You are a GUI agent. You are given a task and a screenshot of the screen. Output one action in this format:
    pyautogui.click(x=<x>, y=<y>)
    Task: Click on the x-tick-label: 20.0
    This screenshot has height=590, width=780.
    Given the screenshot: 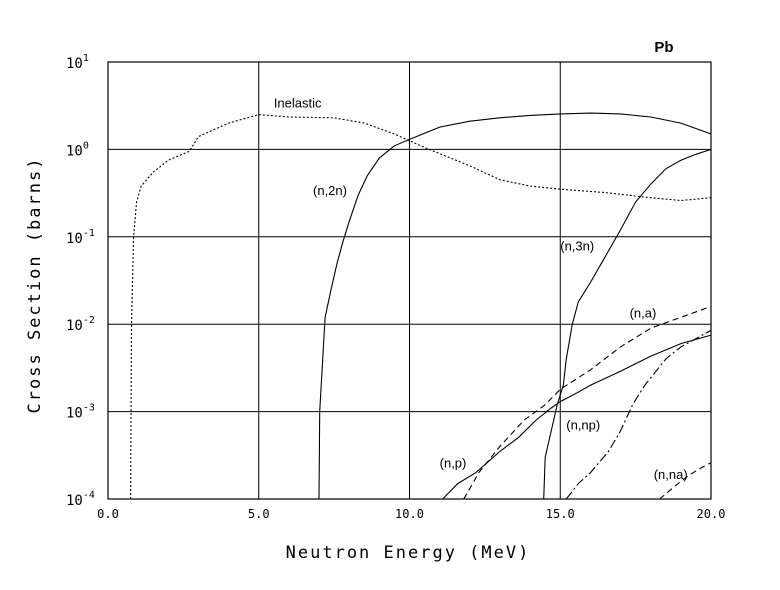 What is the action you would take?
    pyautogui.click(x=711, y=514)
    